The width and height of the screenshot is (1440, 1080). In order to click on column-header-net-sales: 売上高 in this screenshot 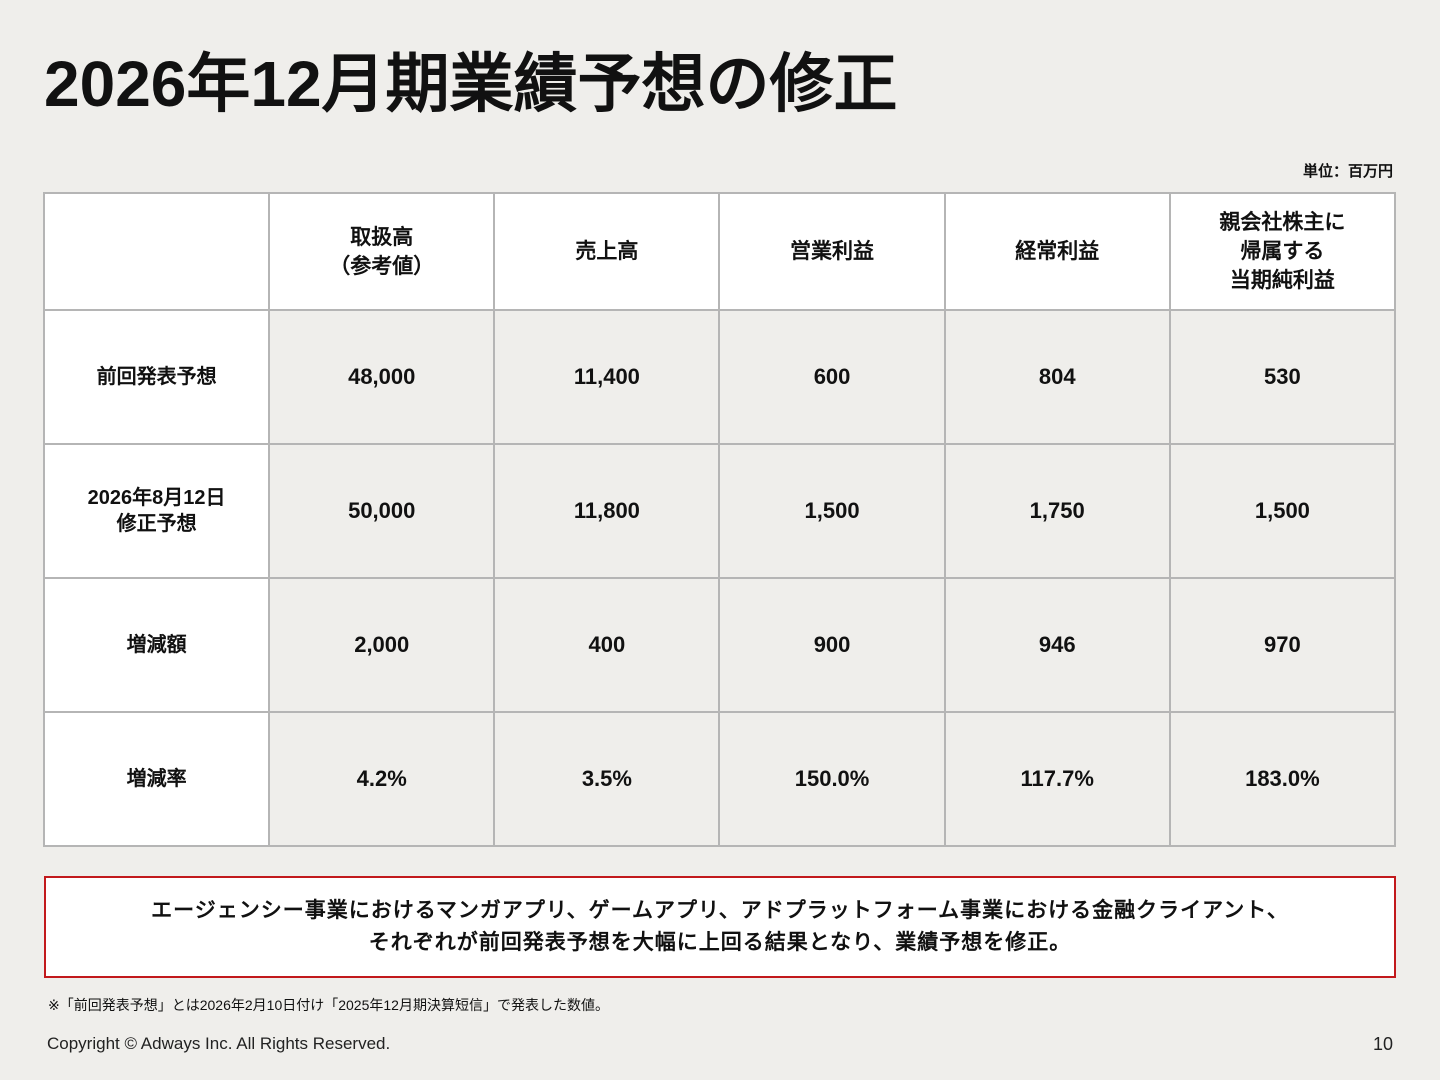, I will do `click(607, 251)`.